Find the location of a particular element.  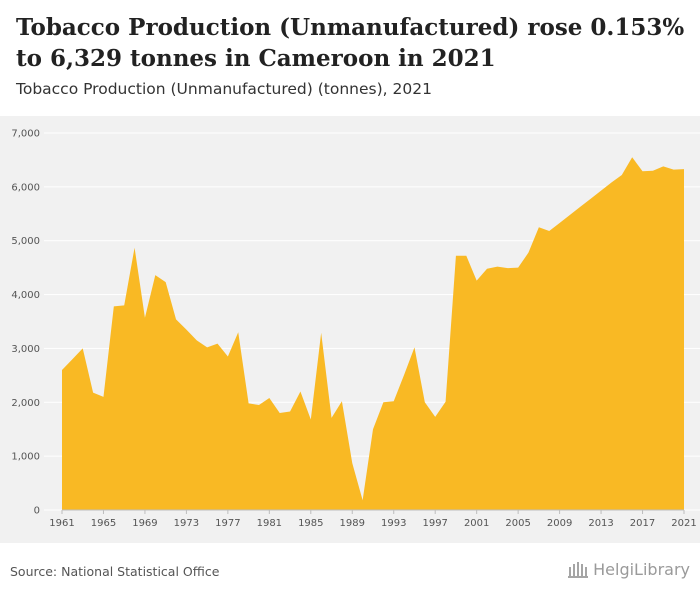

x-tick-label: 1973 is located at coordinates (186, 523).